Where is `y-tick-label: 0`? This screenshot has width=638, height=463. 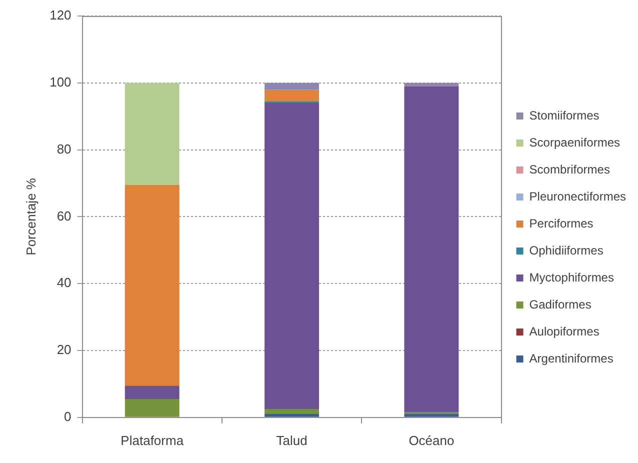
y-tick-label: 0 is located at coordinates (68, 416).